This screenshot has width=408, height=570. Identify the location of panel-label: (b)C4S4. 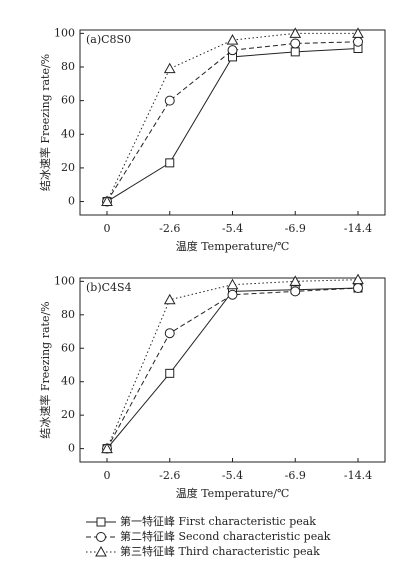
(109, 287).